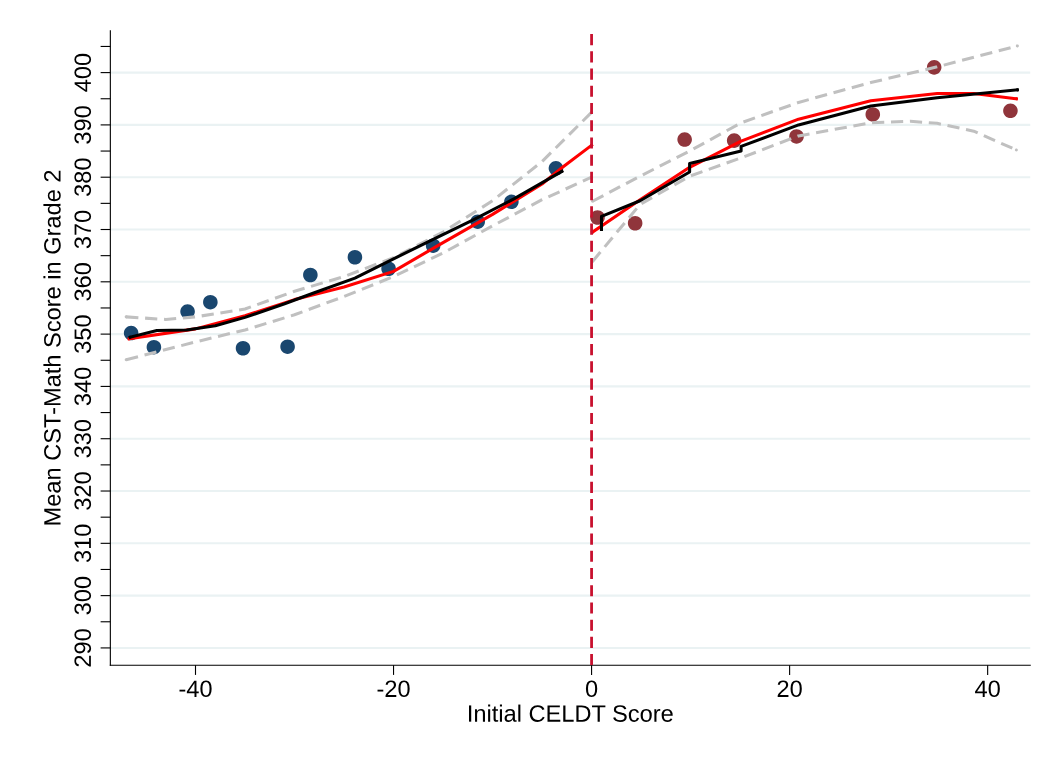  Describe the element at coordinates (83, 648) in the screenshot. I see `y-tick-label: 290` at that location.